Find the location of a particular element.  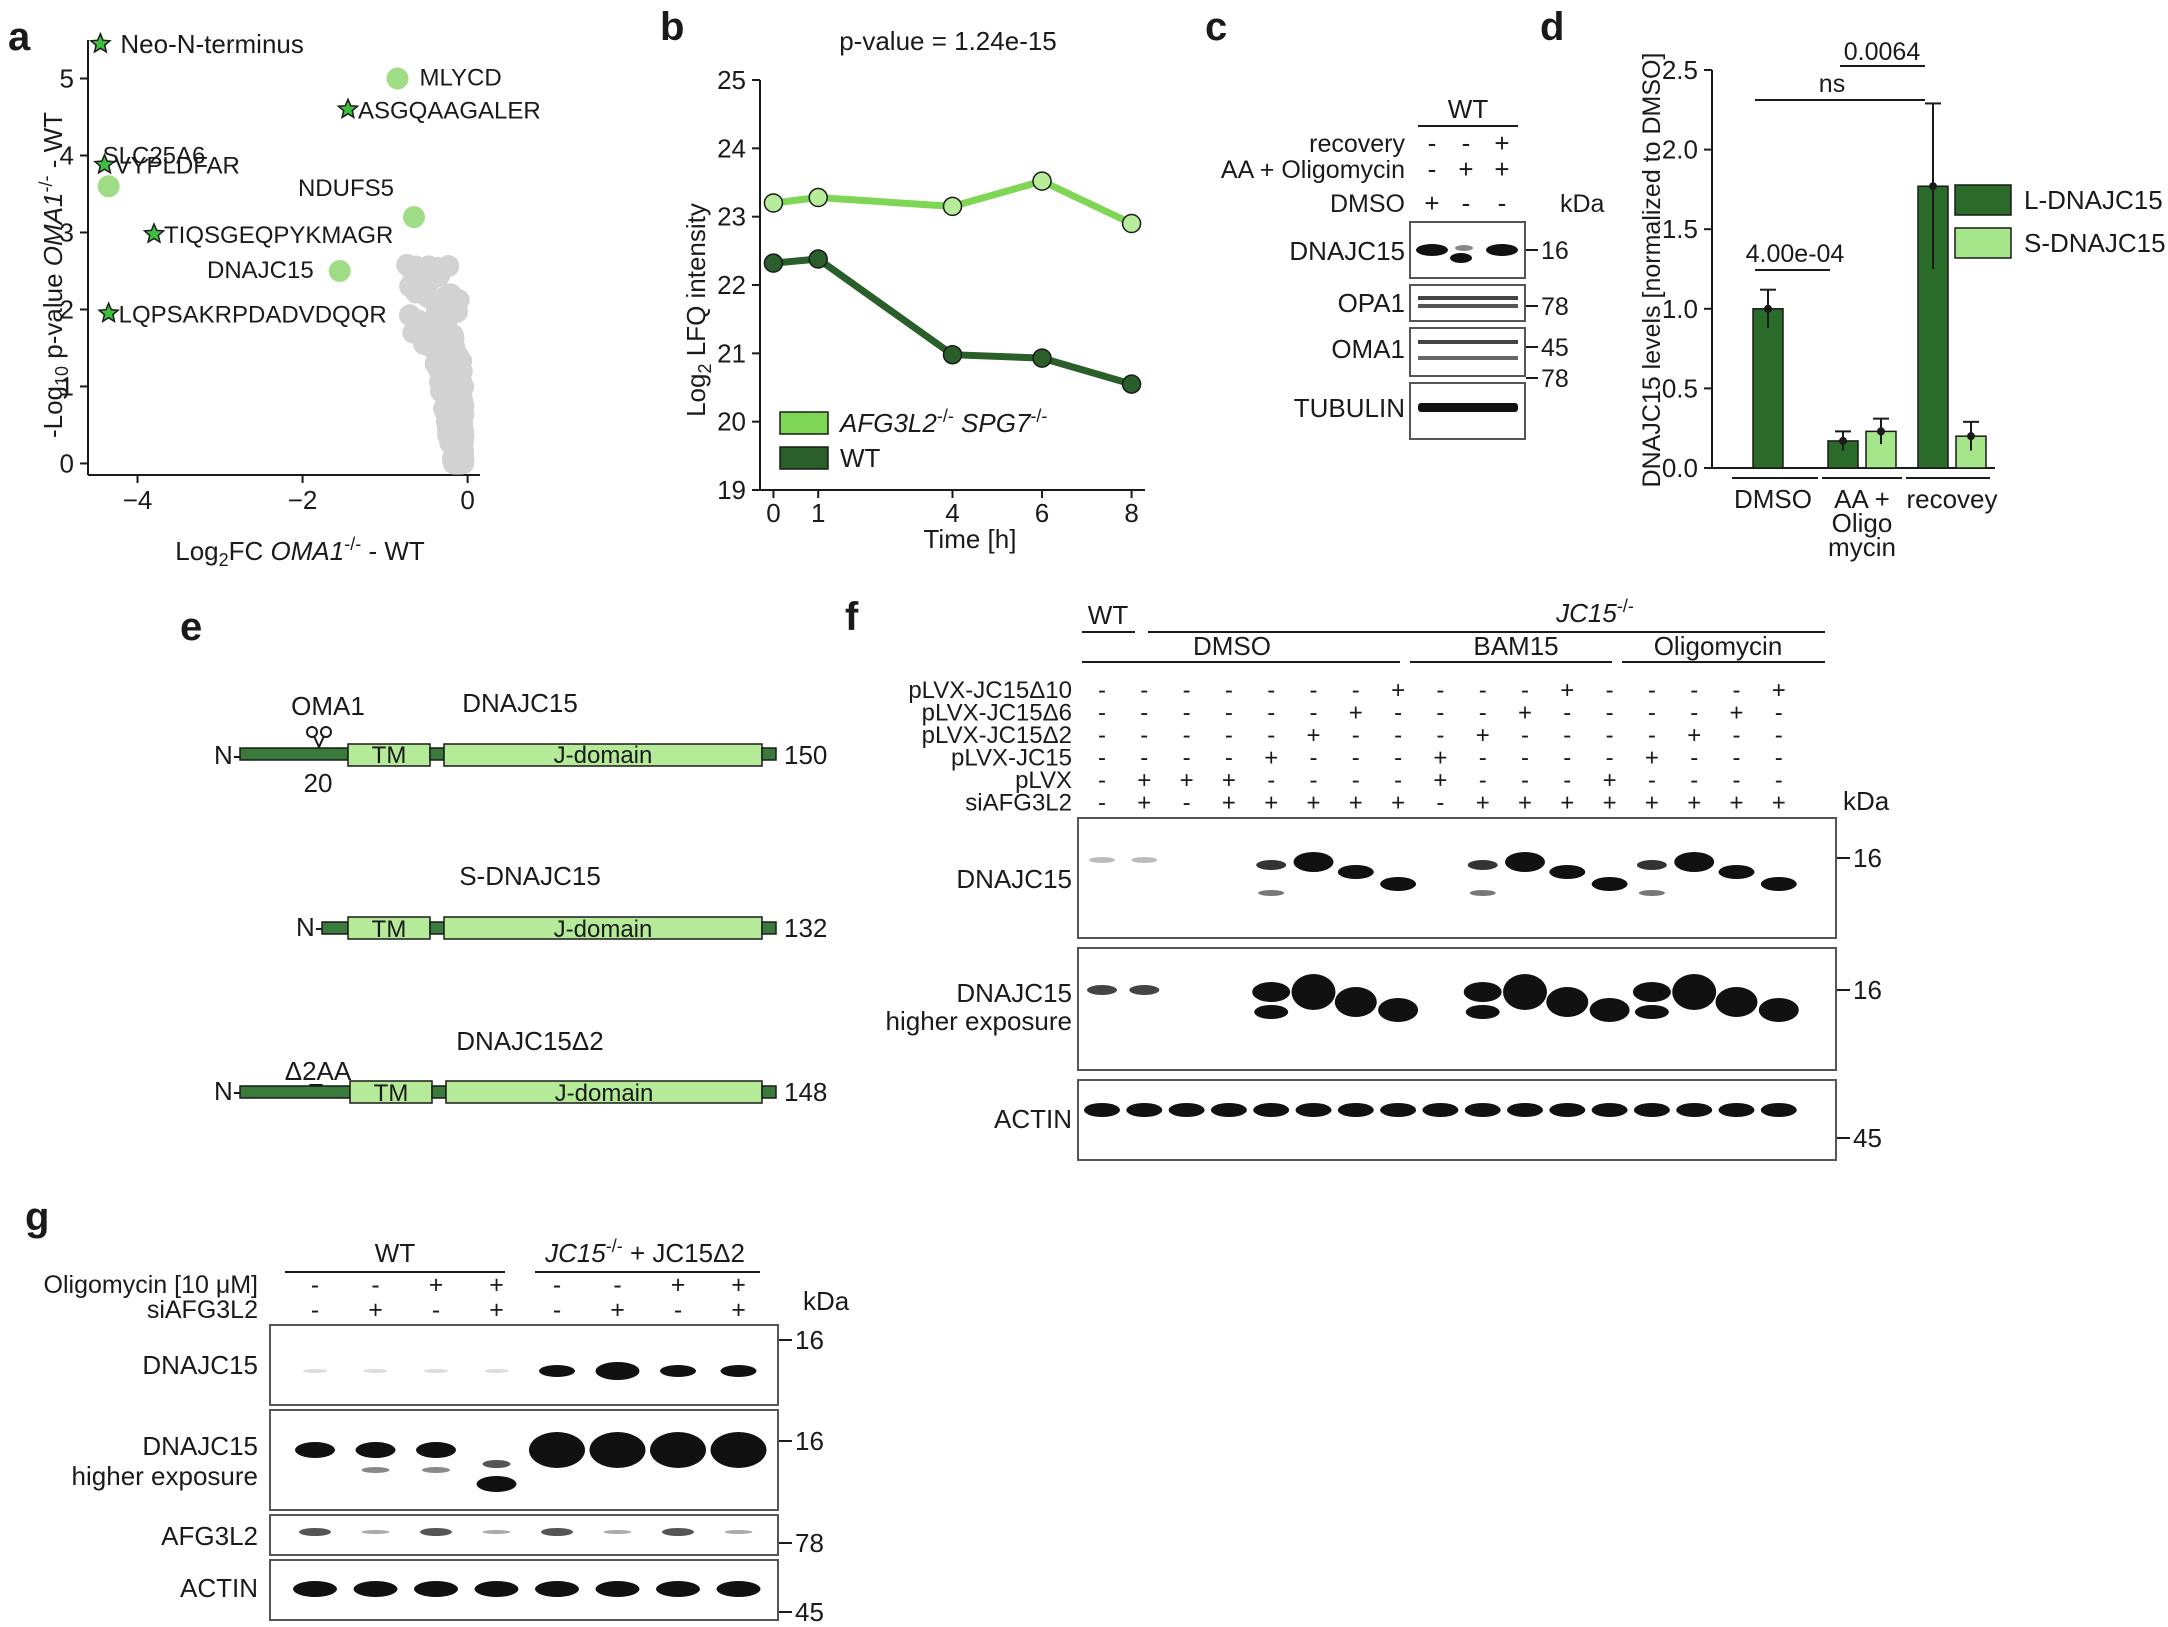

construct-3-jdomain: J-domain is located at coordinates (604, 1093).